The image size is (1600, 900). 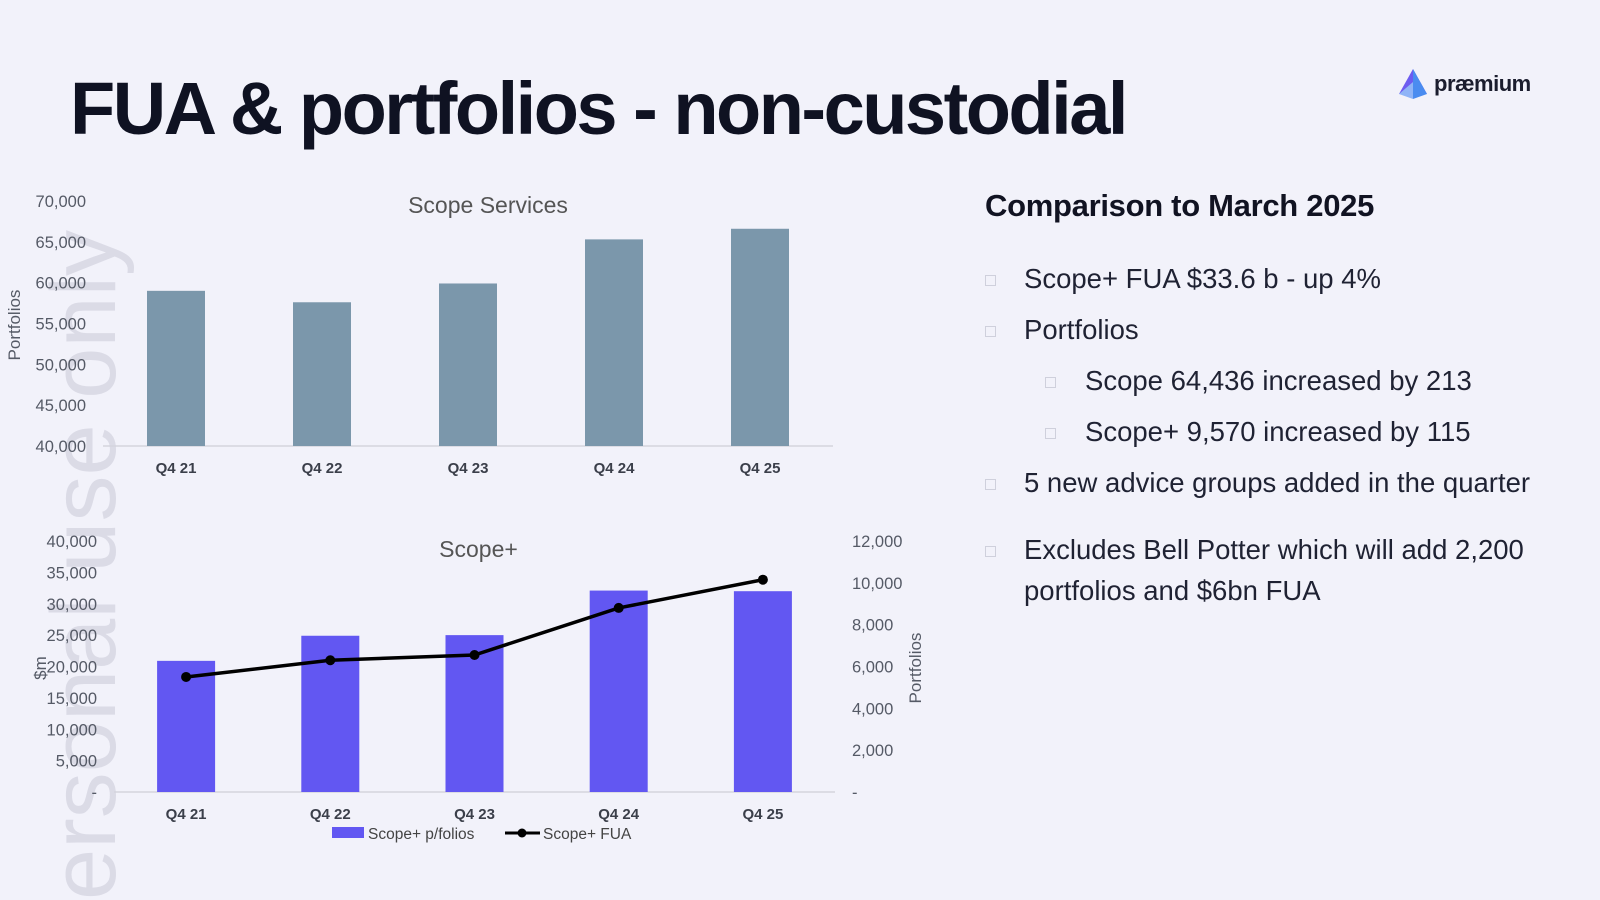 What do you see at coordinates (421, 834) in the screenshot?
I see `legend-label-bar: Scope+ p/folios` at bounding box center [421, 834].